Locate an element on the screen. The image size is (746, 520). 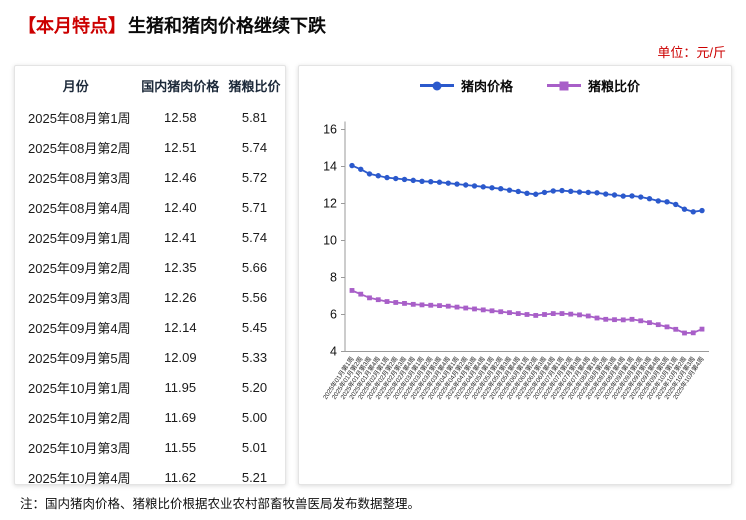
col-header-ratio: 猪粮比价 is located at coordinates (254, 86).